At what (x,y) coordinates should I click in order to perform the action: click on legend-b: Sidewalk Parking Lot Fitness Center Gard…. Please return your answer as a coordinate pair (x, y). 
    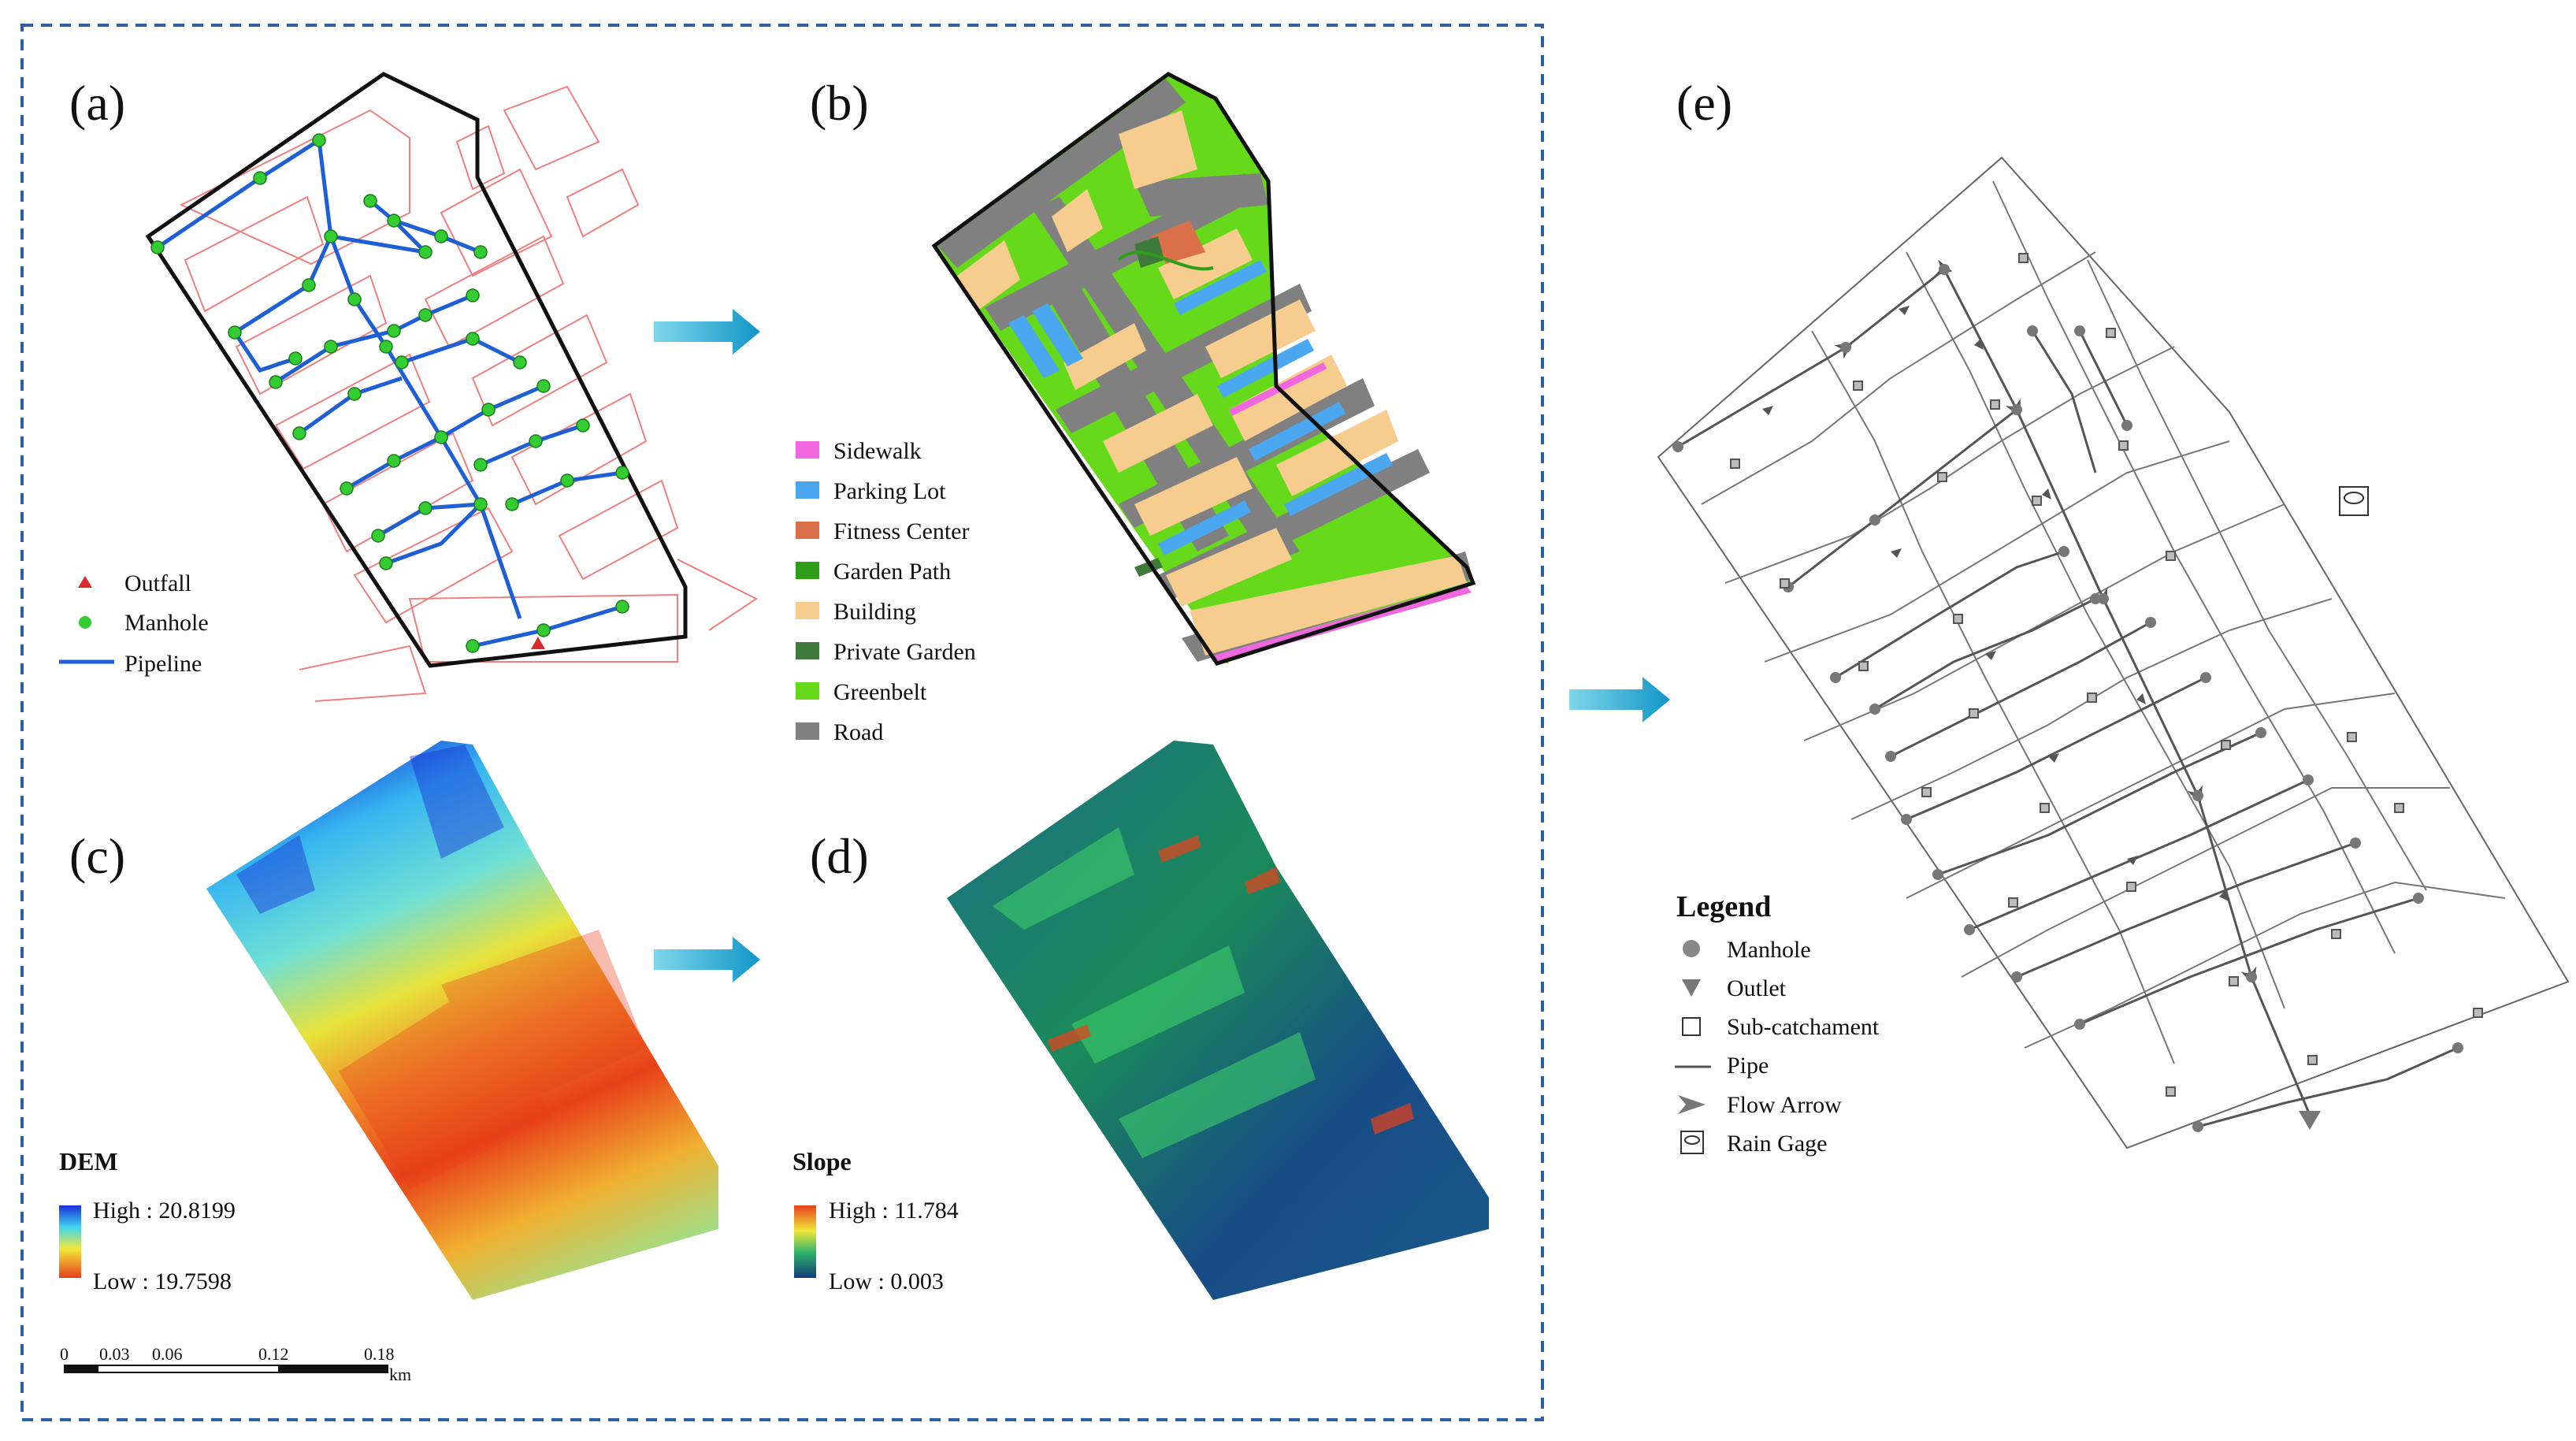
    Looking at the image, I should click on (886, 591).